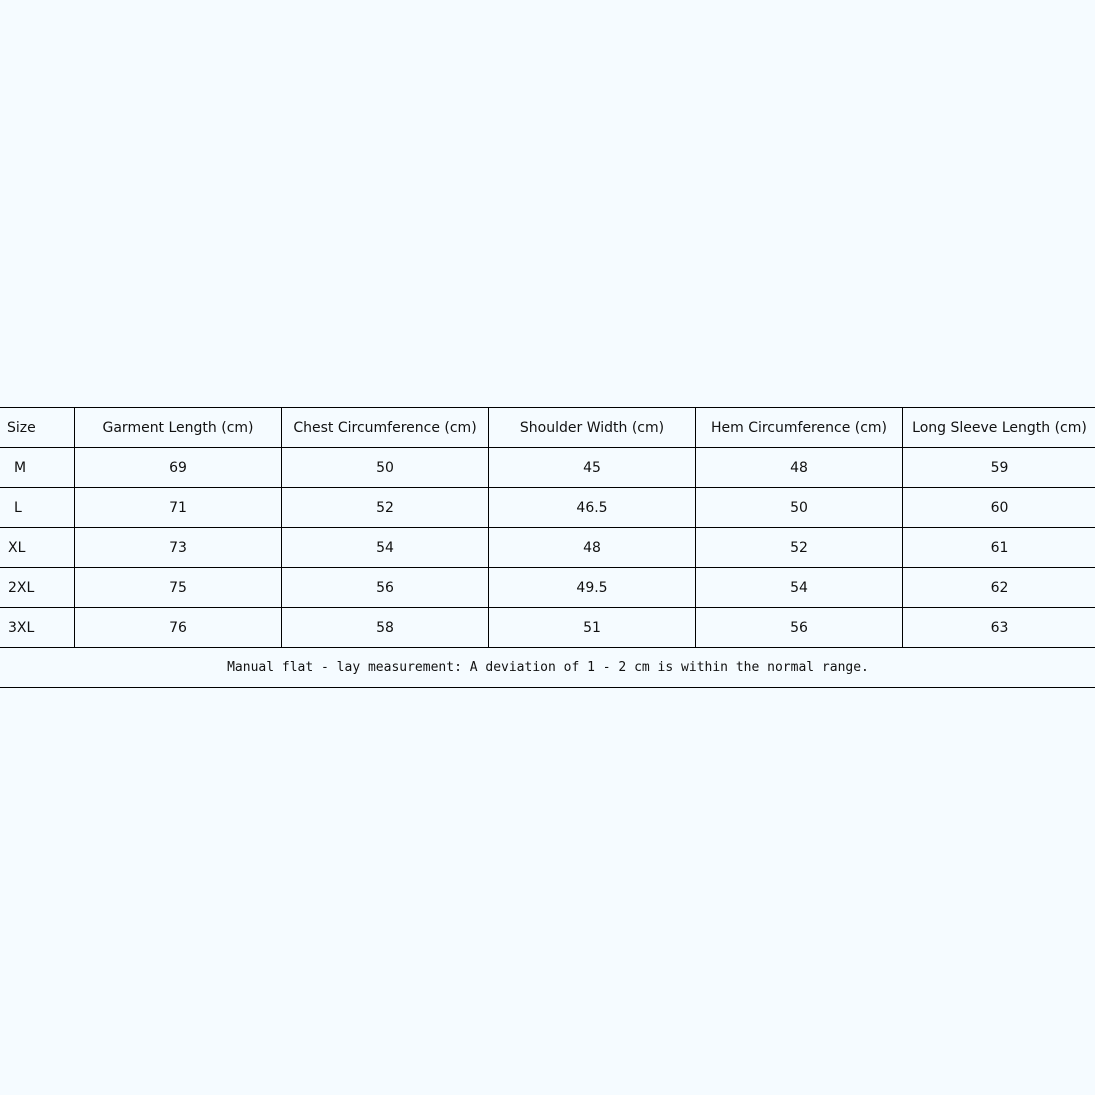 This screenshot has height=1095, width=1095. Describe the element at coordinates (178, 547) in the screenshot. I see `value-cell: 73` at that location.